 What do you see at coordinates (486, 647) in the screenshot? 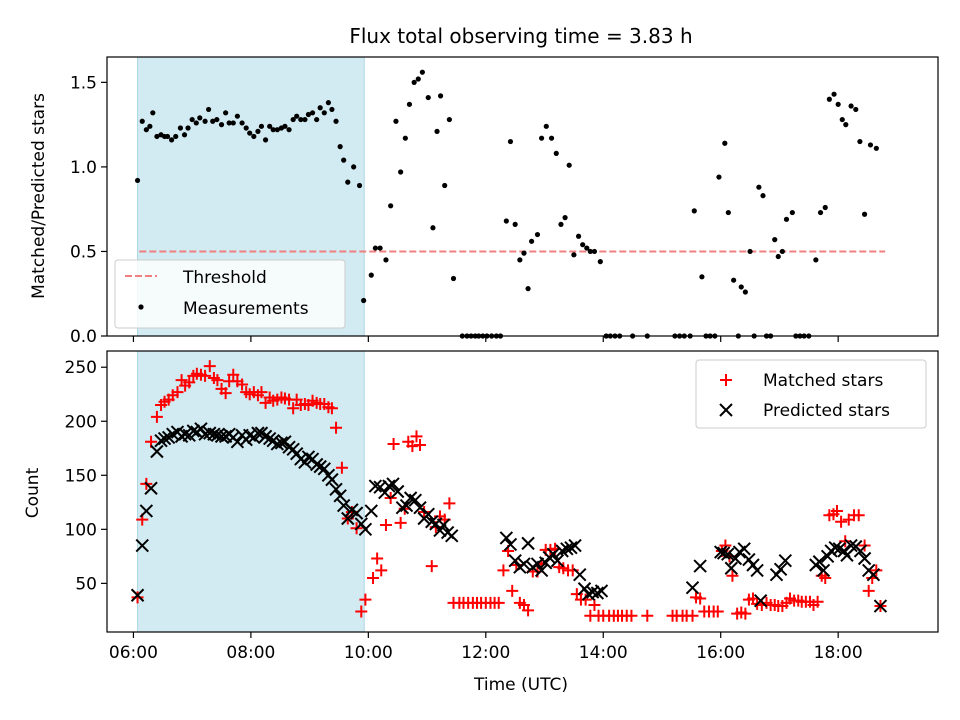
I see `bottom-x-ticks: 06:00 08:00 10:00 12:00 14:00 16:00 18:00` at bounding box center [486, 647].